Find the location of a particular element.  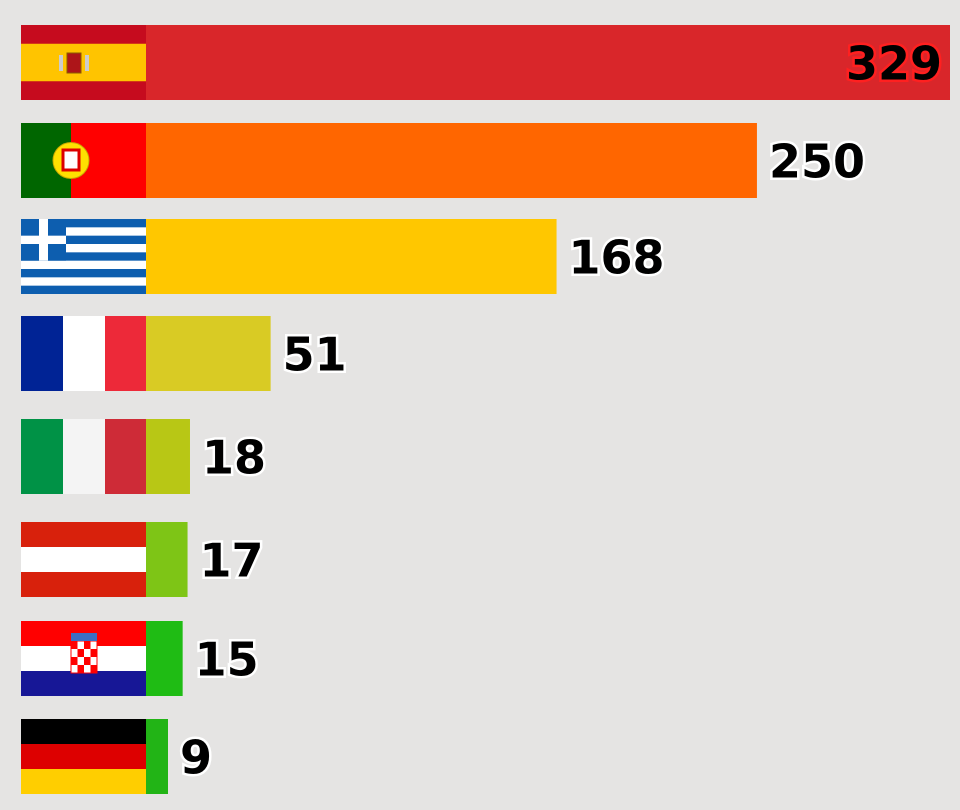

value-label: 250 is located at coordinates (817, 162).